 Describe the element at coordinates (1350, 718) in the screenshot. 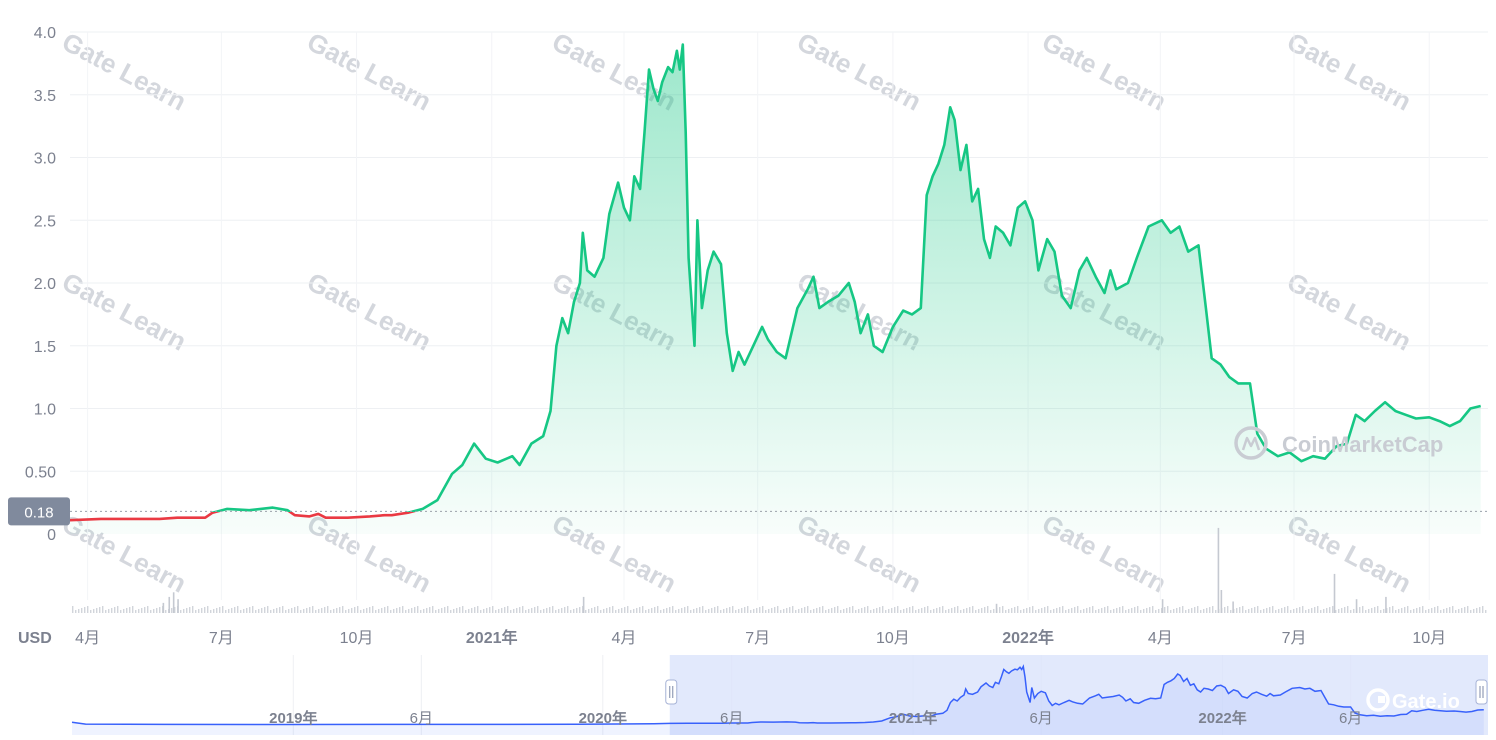

I see `navigator-label: 6月` at that location.